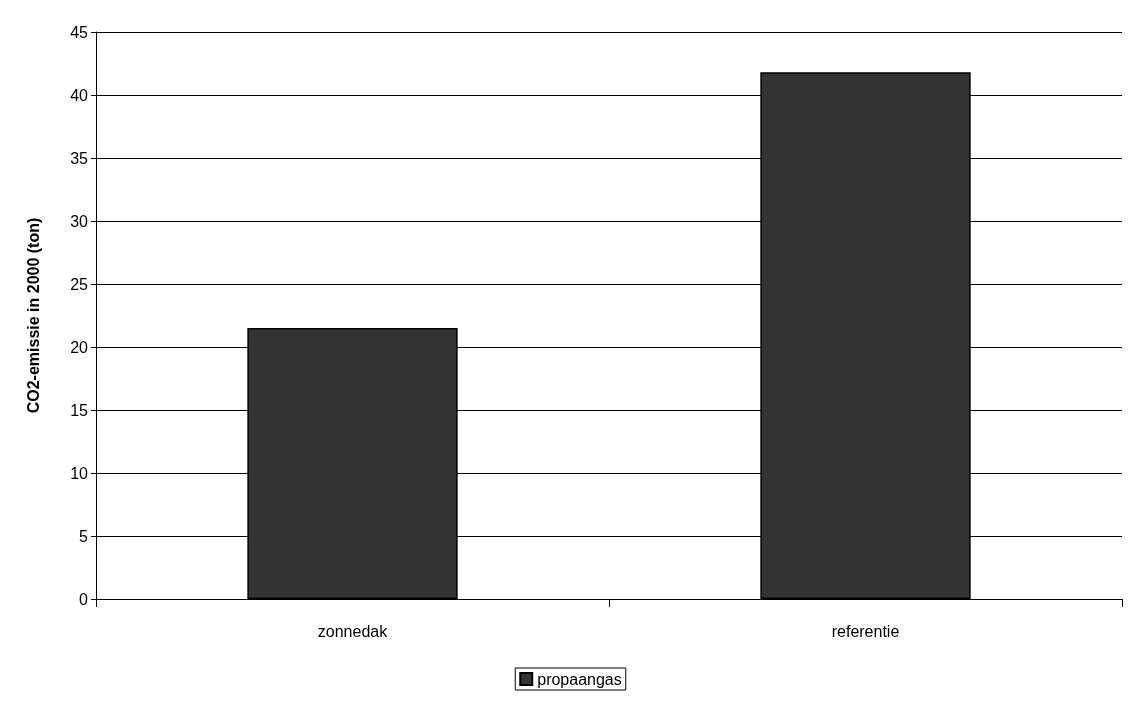 Image resolution: width=1141 pixels, height=702 pixels. Describe the element at coordinates (79, 158) in the screenshot. I see `y-tick-label: 35` at that location.